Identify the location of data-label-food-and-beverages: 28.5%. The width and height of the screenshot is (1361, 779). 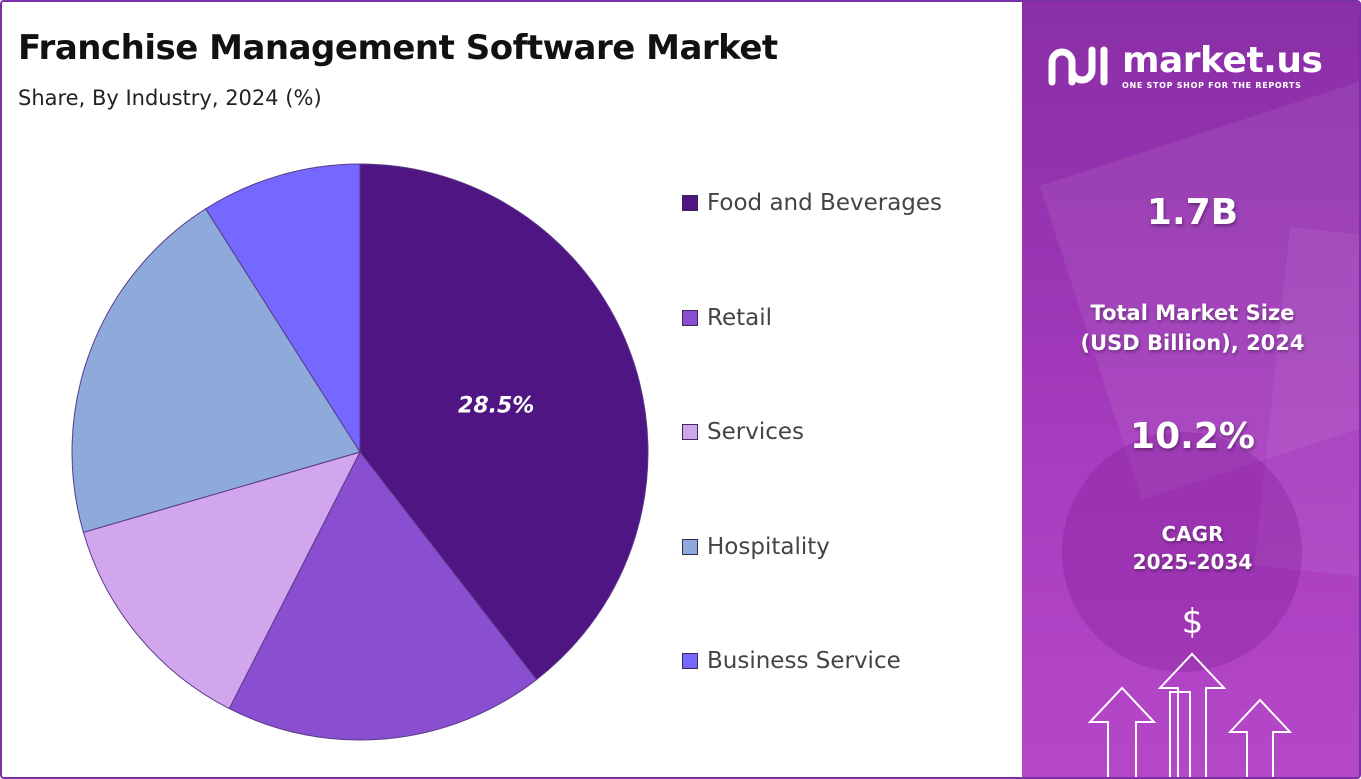
(496, 405).